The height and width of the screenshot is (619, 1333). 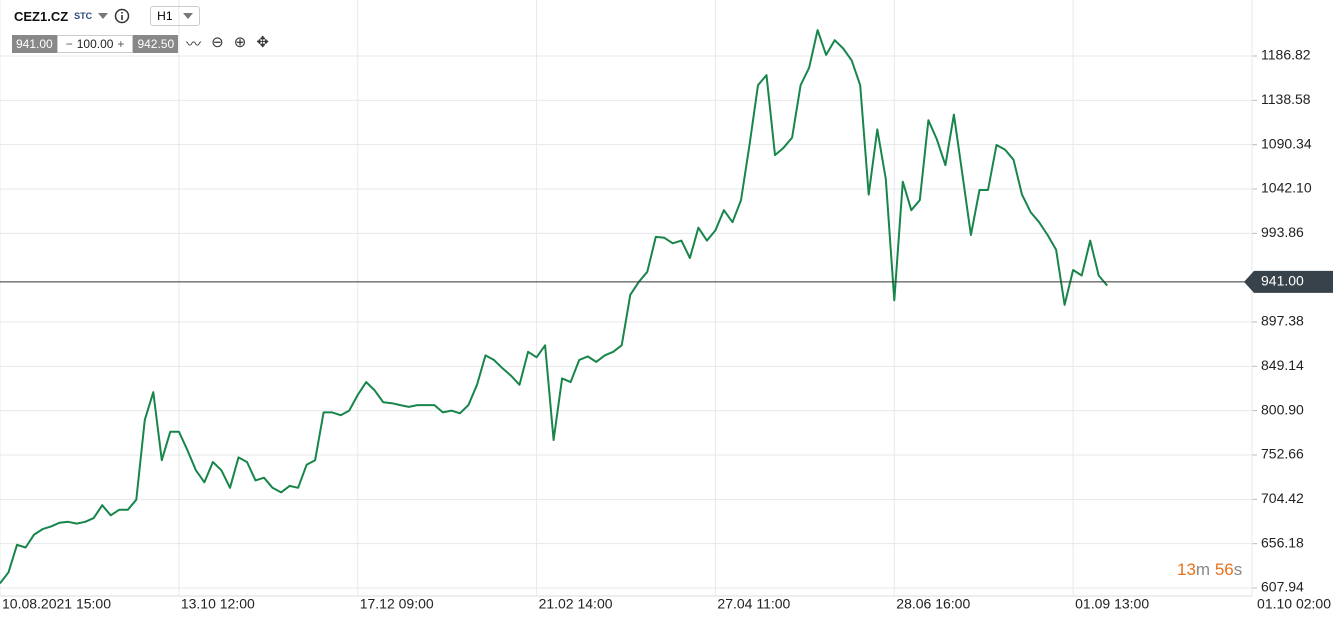 I want to click on y-tick-label: 752.66, so click(x=1282, y=454).